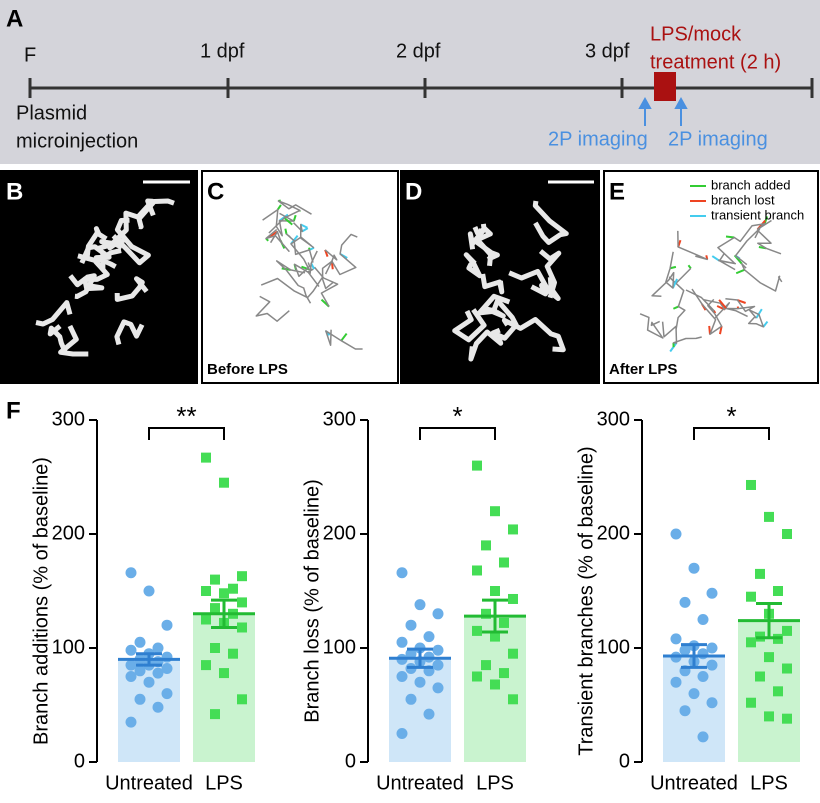 This screenshot has width=820, height=803. I want to click on legend-label: transient branch, so click(757, 214).